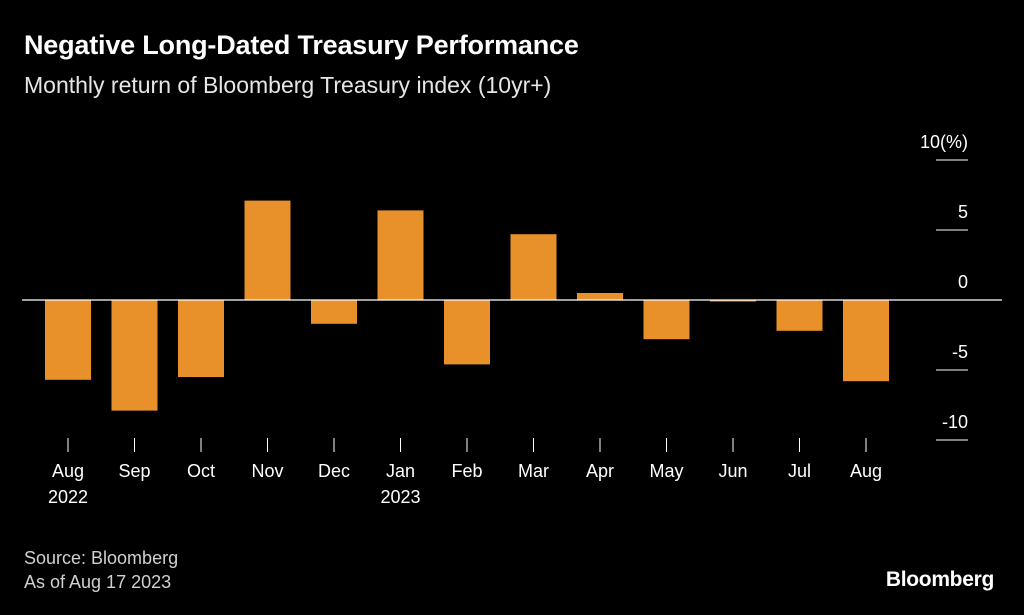 This screenshot has width=1024, height=615. I want to click on y-tick-label: 5, so click(963, 212).